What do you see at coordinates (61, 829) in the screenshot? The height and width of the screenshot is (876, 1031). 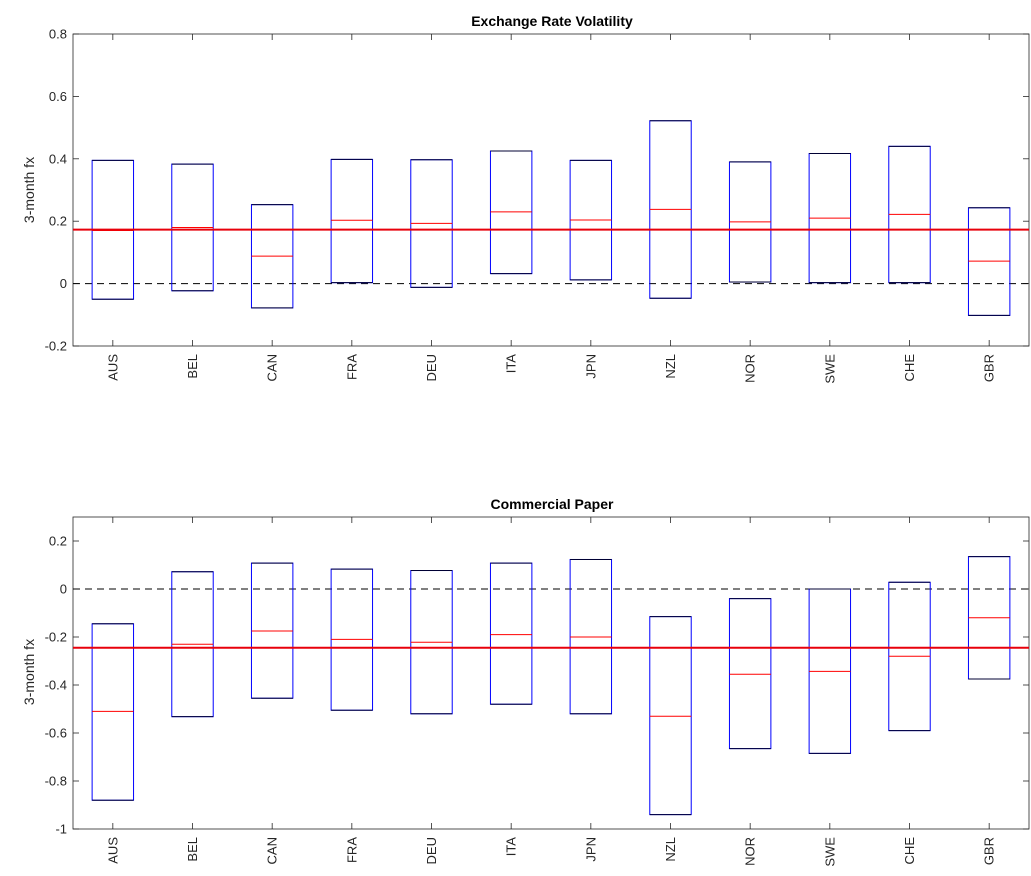 I see `y-tick-label: -1` at bounding box center [61, 829].